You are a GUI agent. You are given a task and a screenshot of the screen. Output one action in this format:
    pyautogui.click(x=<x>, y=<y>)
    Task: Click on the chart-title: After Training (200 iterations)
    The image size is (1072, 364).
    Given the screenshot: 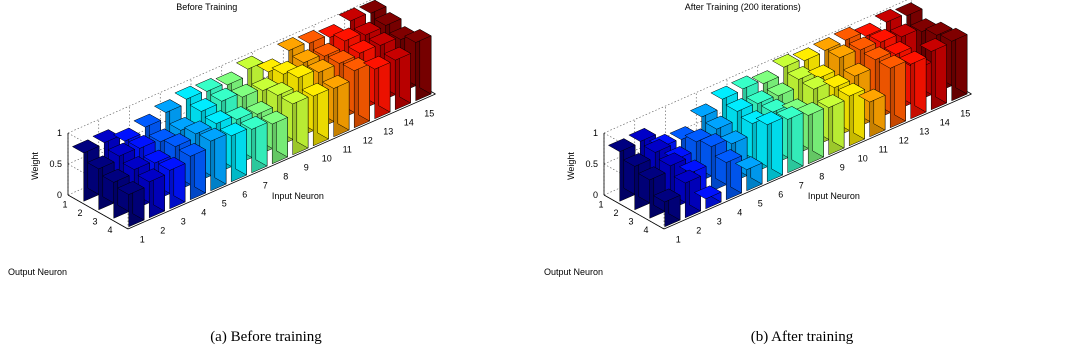 What is the action you would take?
    pyautogui.click(x=743, y=7)
    